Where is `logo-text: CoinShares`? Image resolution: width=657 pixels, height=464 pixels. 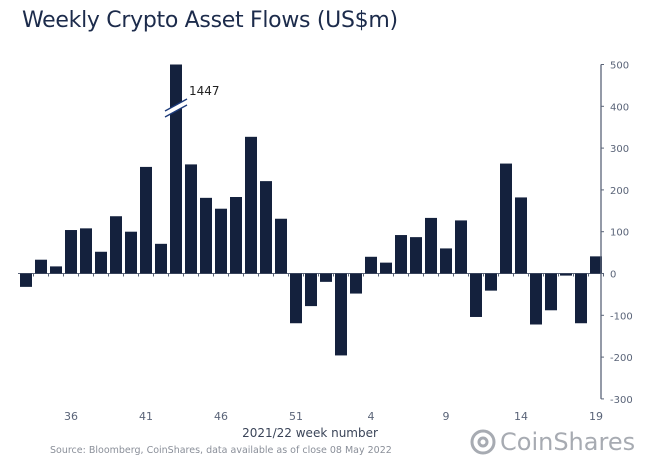 logo-text: CoinShares is located at coordinates (568, 442).